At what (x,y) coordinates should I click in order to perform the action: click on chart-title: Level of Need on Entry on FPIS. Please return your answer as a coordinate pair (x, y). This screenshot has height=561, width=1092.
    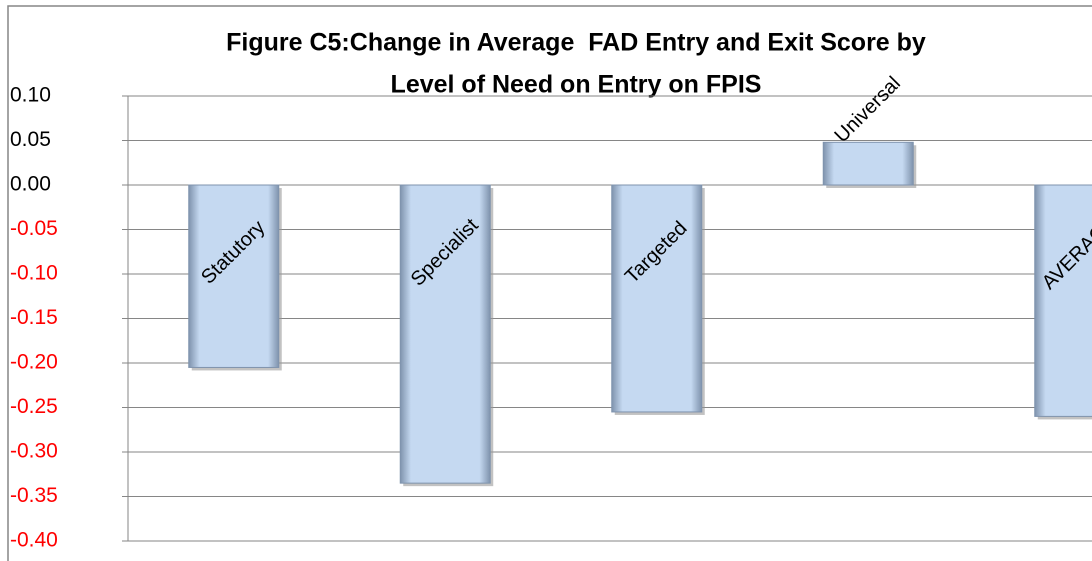
    Looking at the image, I should click on (576, 85).